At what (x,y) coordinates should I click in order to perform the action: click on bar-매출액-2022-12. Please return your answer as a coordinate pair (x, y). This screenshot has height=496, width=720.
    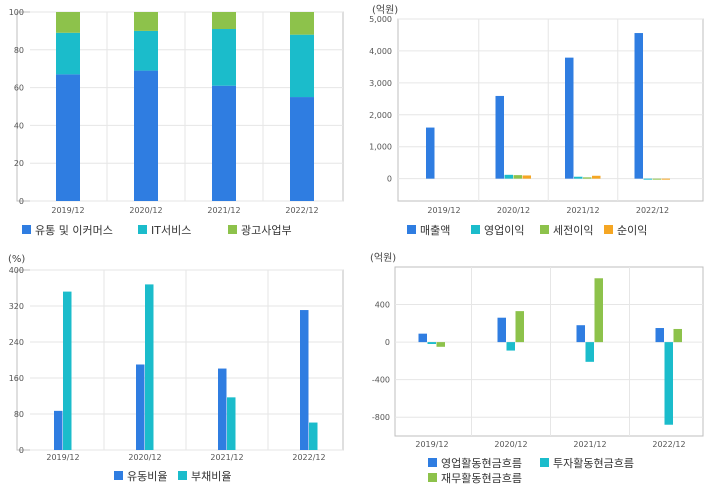
    Looking at the image, I should click on (638, 106).